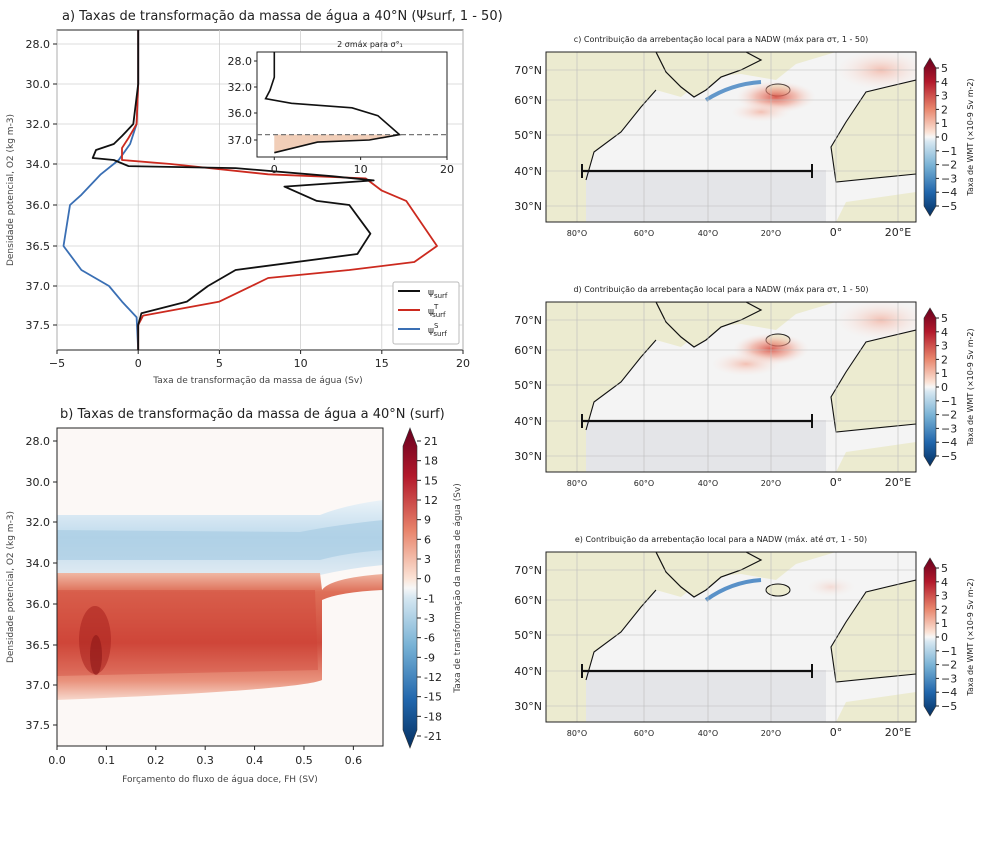 The height and width of the screenshot is (843, 981). I want to click on series-line-total, so click(233, 190).